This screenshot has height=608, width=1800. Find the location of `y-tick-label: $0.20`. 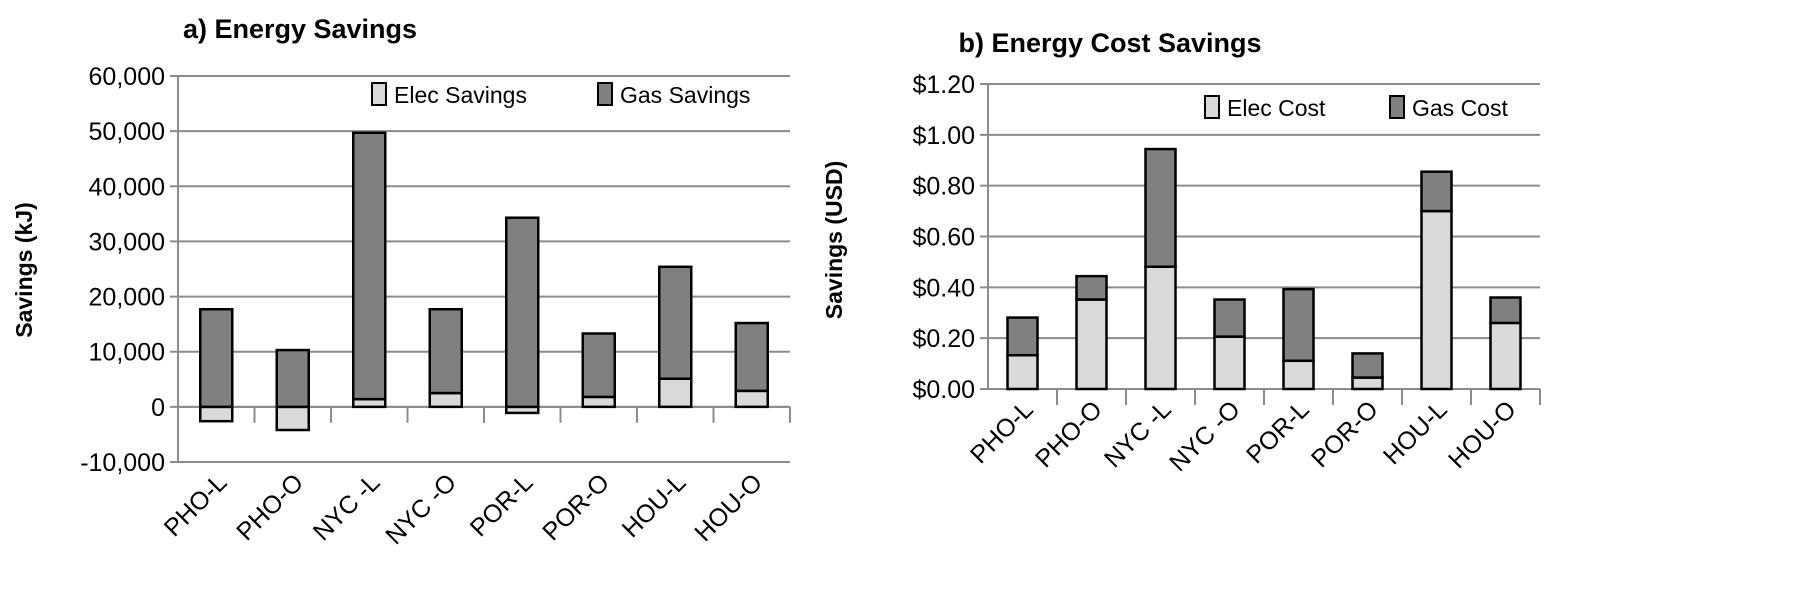

y-tick-label: $0.20 is located at coordinates (943, 339).